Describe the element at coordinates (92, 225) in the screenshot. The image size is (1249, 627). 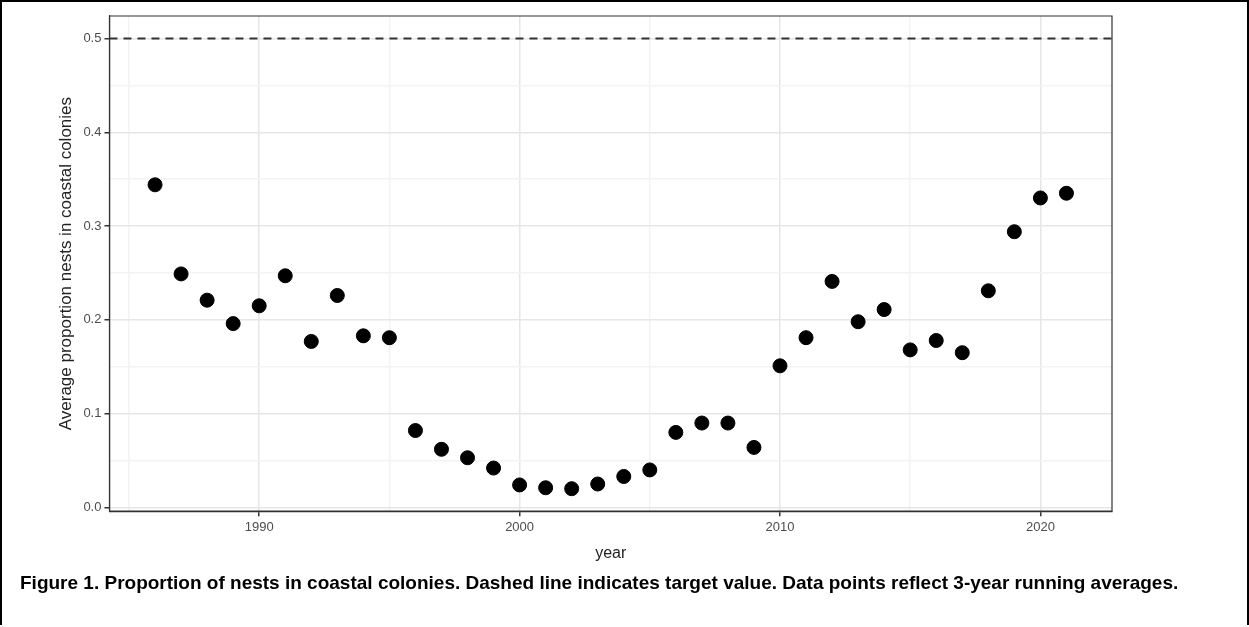
I see `y-tick-label: 0.3` at that location.